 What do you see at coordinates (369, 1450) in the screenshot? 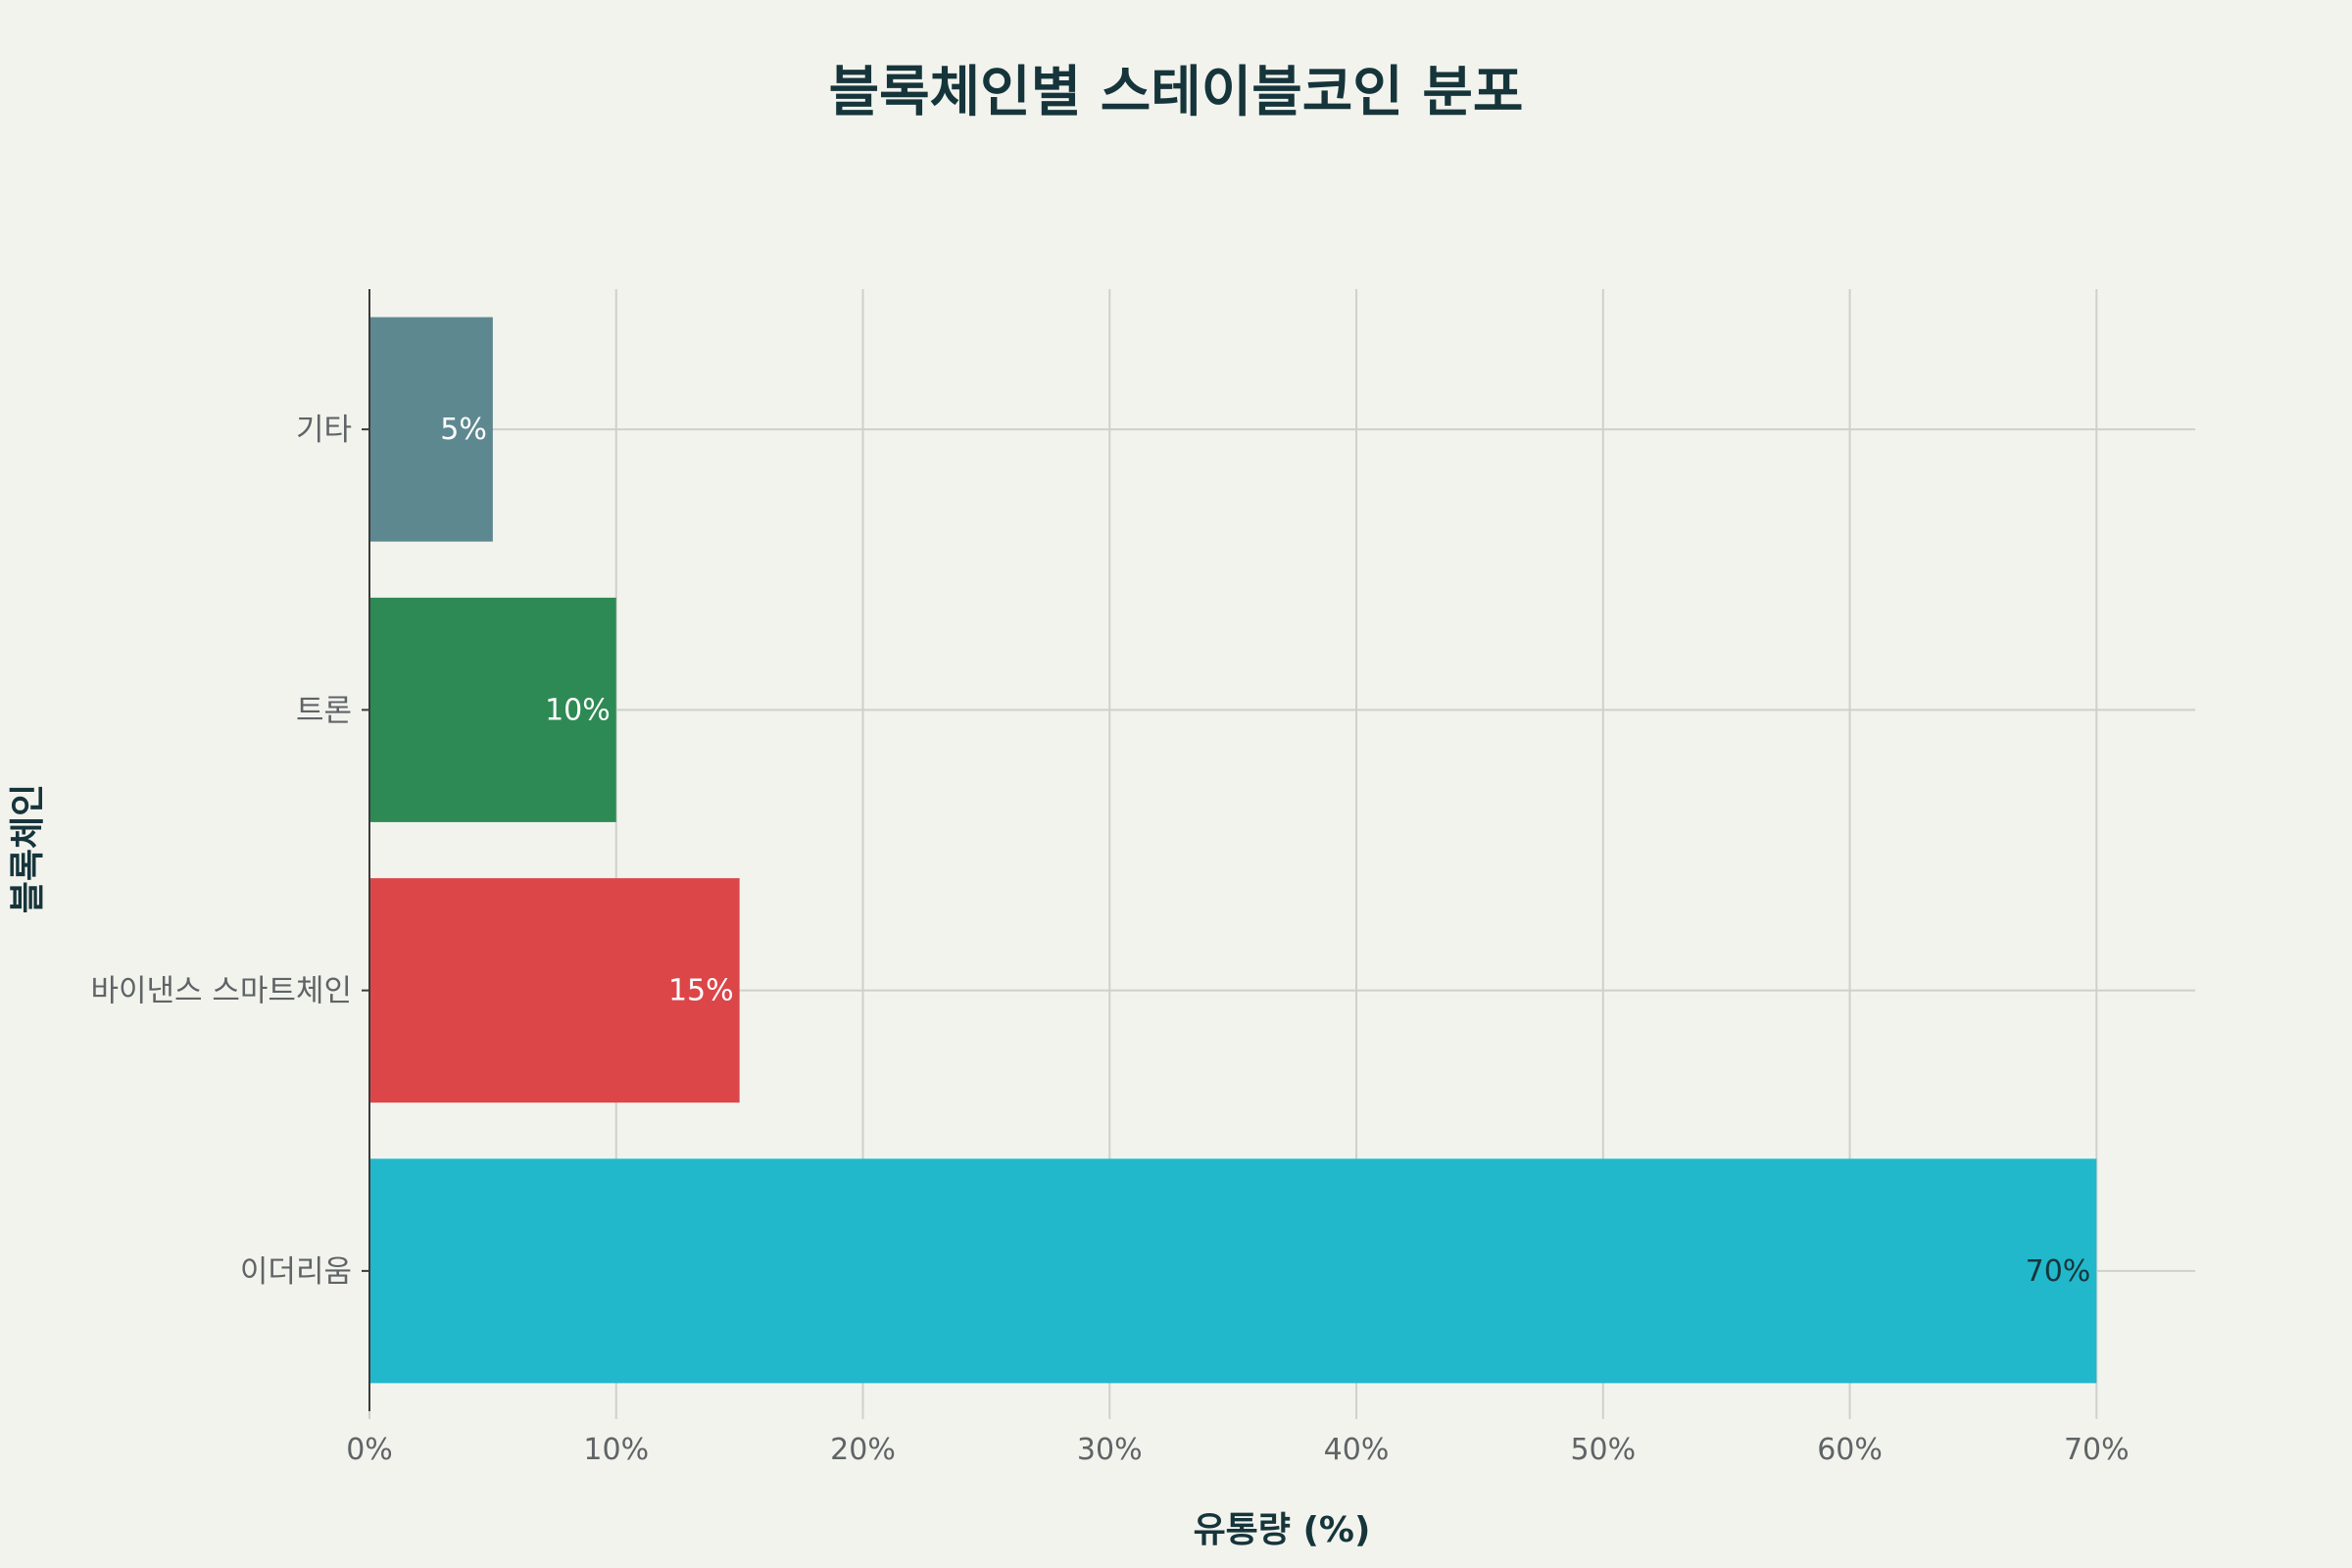
I see `x-tick-label: 0%` at bounding box center [369, 1450].